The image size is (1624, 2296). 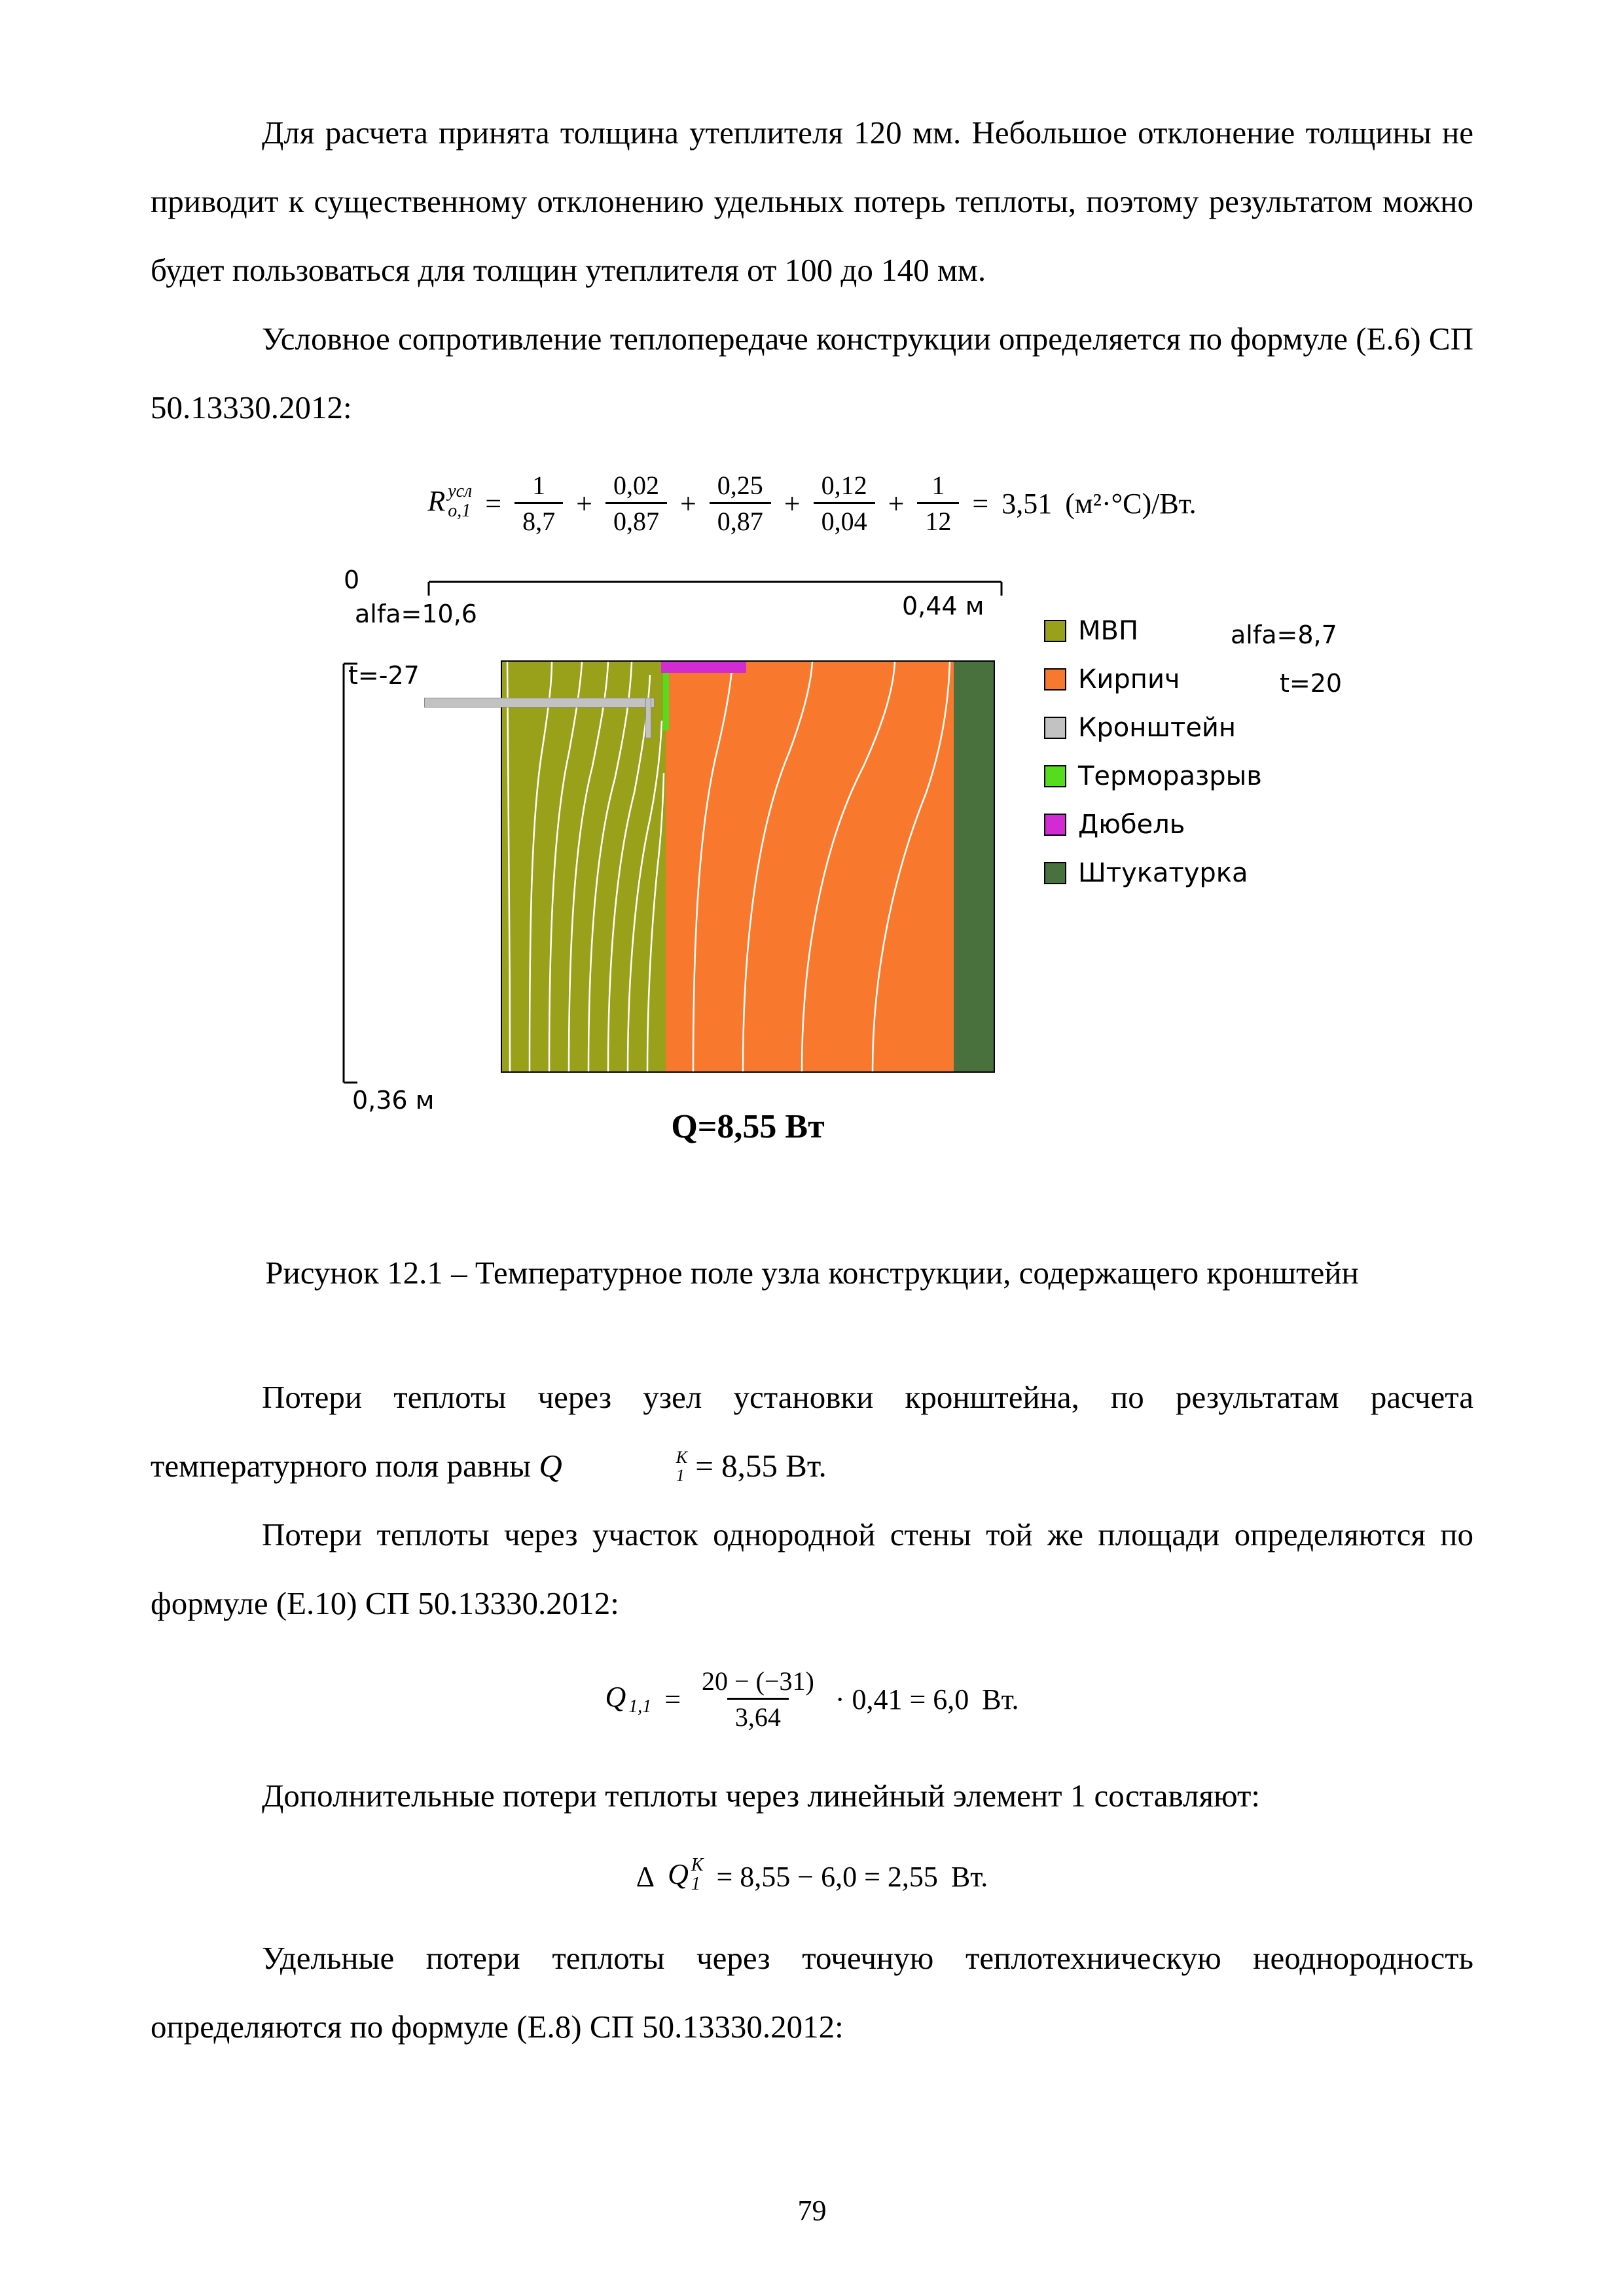 I want to click on paragraph-text: Вт., so click(x=806, y=1466).